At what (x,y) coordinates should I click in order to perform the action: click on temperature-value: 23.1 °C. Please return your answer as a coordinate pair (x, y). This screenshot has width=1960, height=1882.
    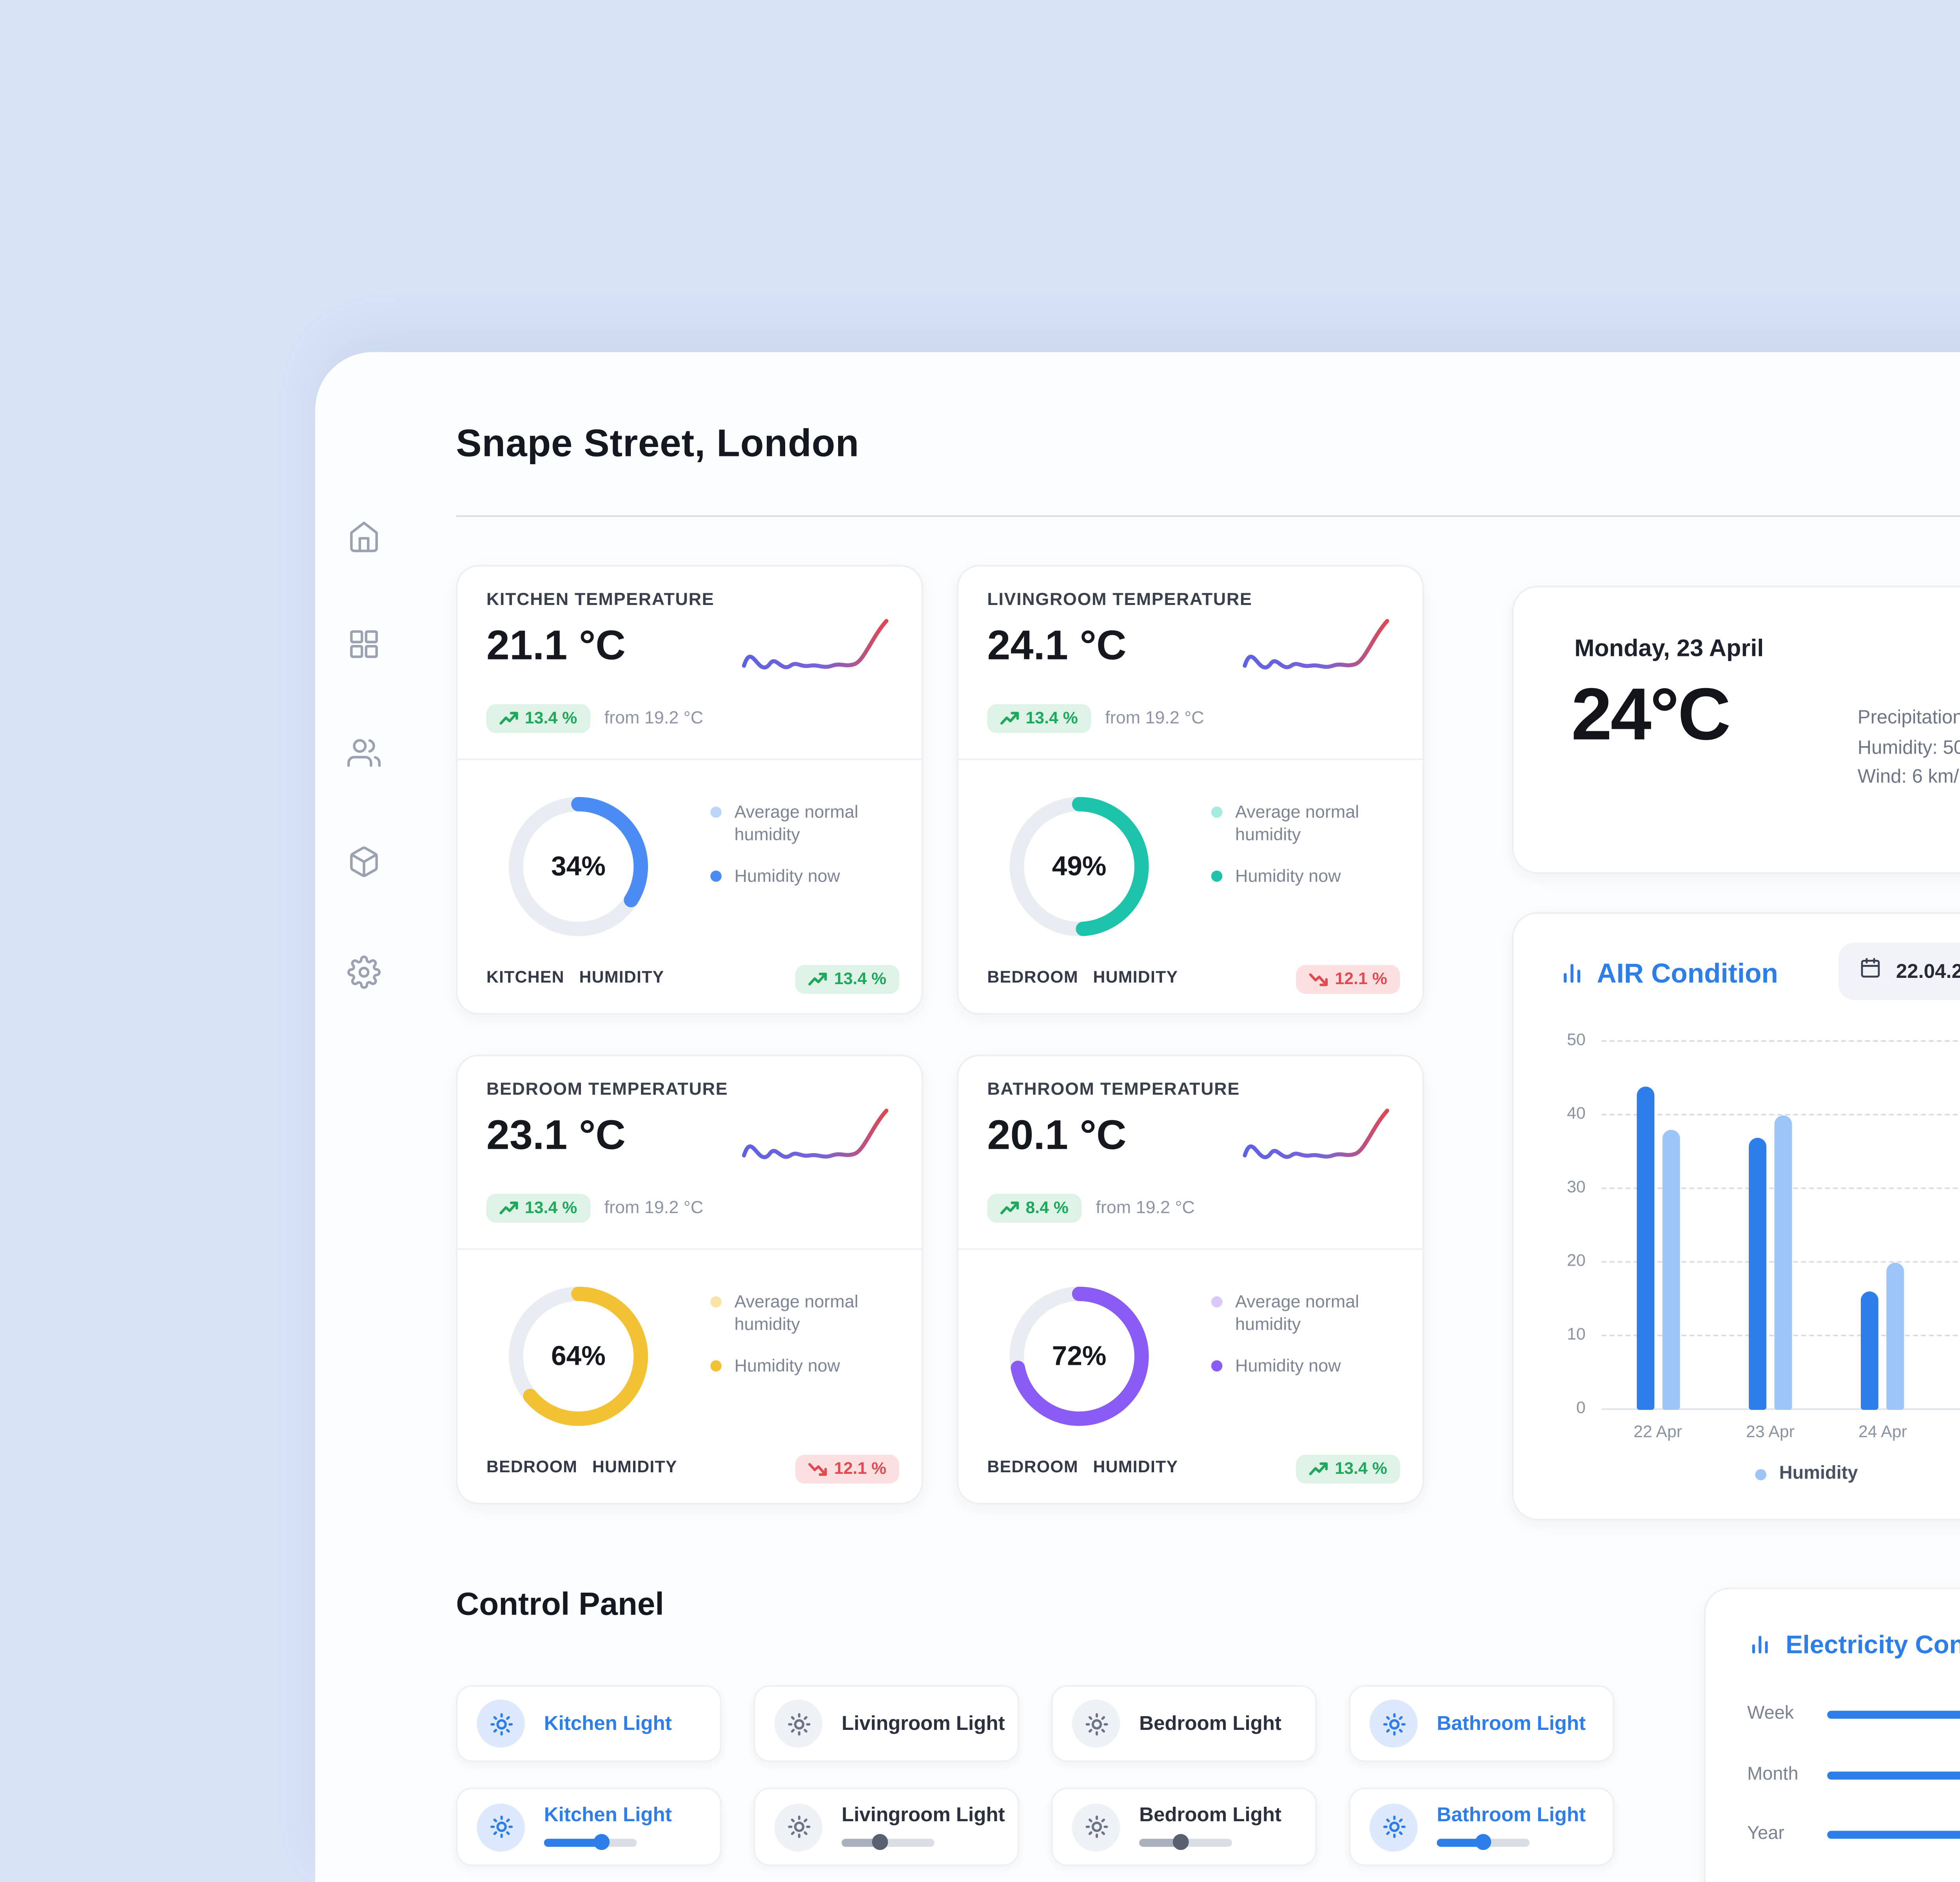
    Looking at the image, I should click on (556, 1134).